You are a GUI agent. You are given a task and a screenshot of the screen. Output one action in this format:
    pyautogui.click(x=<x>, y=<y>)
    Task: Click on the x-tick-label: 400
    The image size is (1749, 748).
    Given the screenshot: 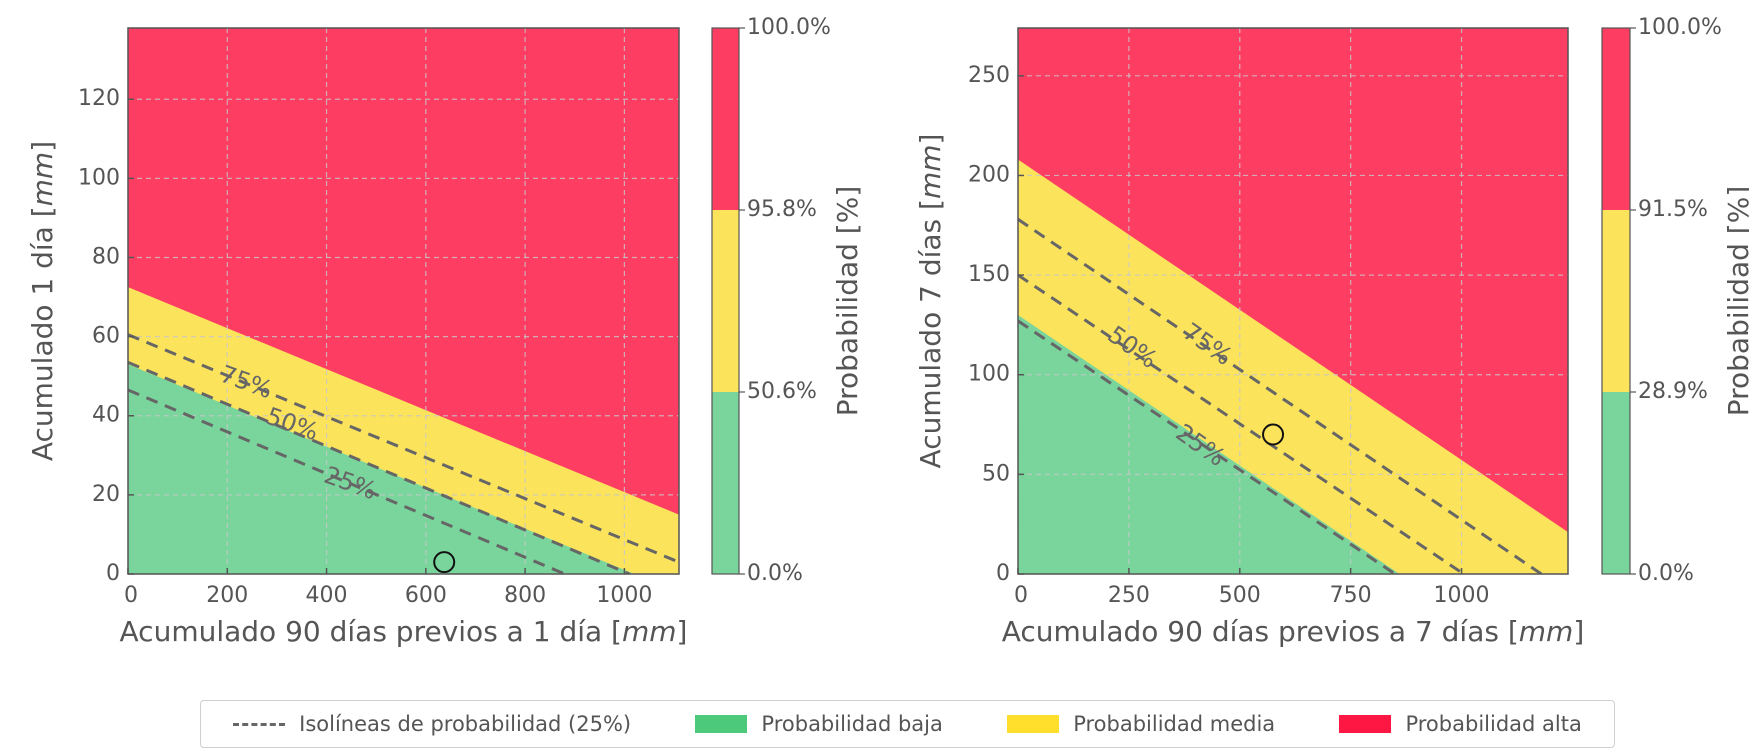 What is the action you would take?
    pyautogui.click(x=327, y=595)
    